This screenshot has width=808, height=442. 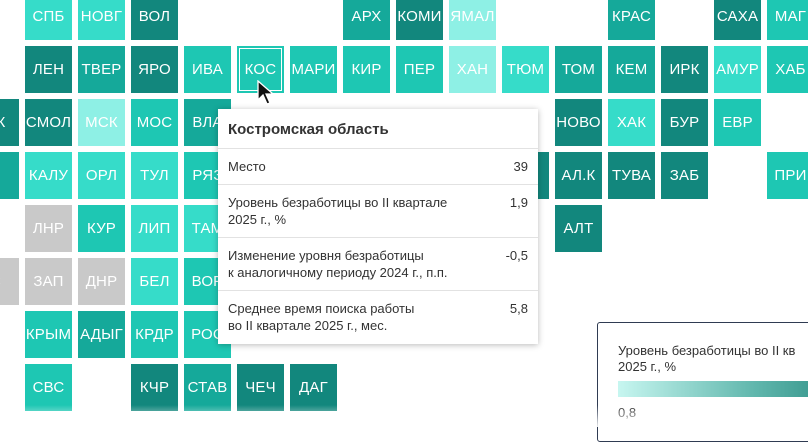 What do you see at coordinates (154, 228) in the screenshot?
I see `region-tile: ЛИП` at bounding box center [154, 228].